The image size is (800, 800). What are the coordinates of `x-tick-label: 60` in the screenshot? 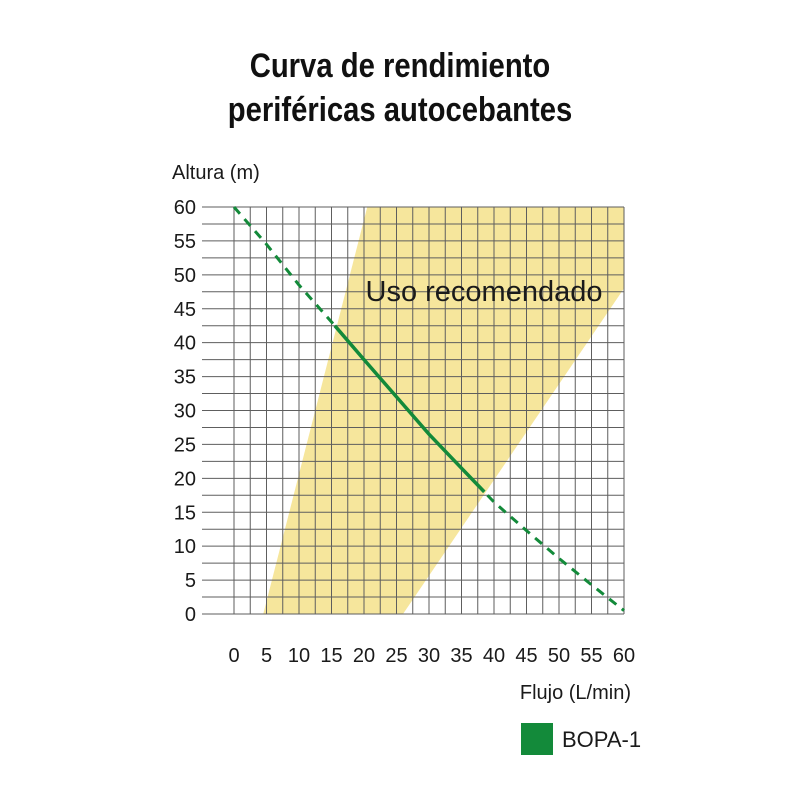 It's located at (624, 656).